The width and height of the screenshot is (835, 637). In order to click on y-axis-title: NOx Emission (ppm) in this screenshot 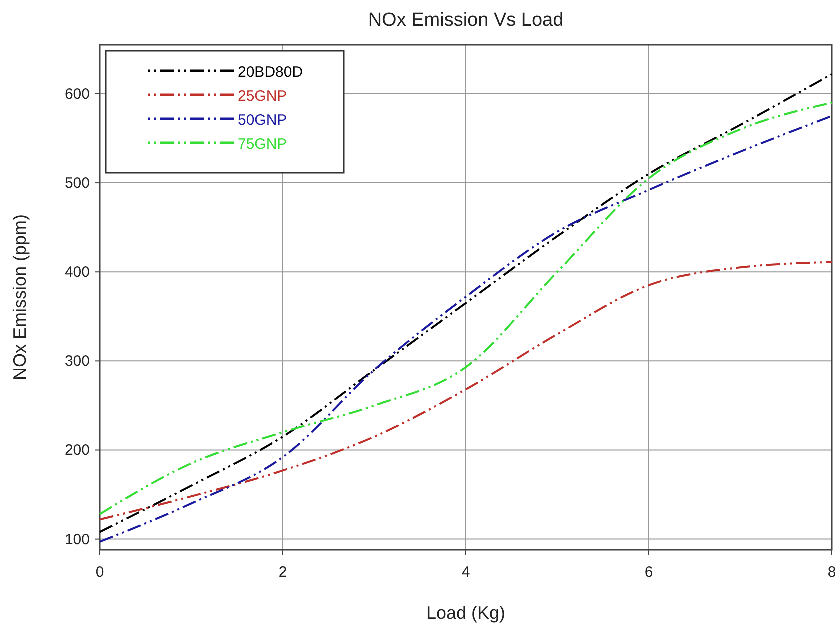, I will do `click(20, 297)`.